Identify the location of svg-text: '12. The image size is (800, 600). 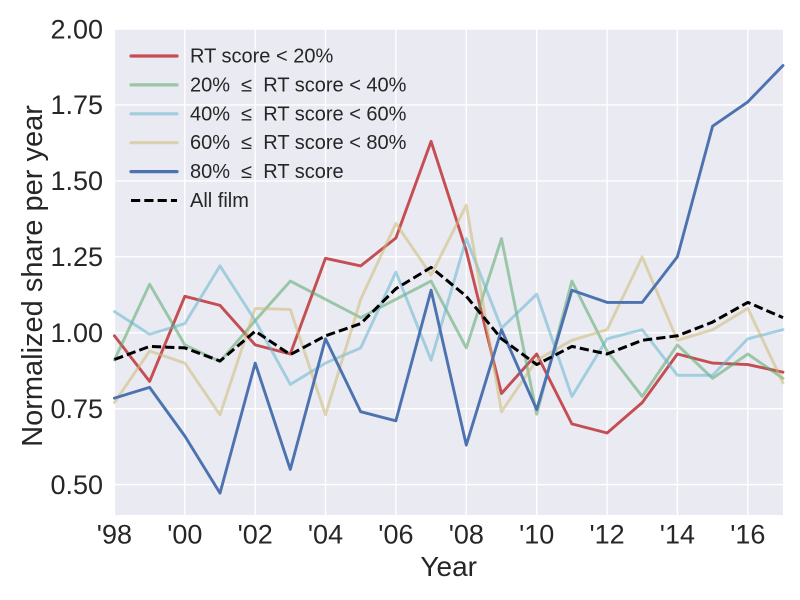
(607, 535).